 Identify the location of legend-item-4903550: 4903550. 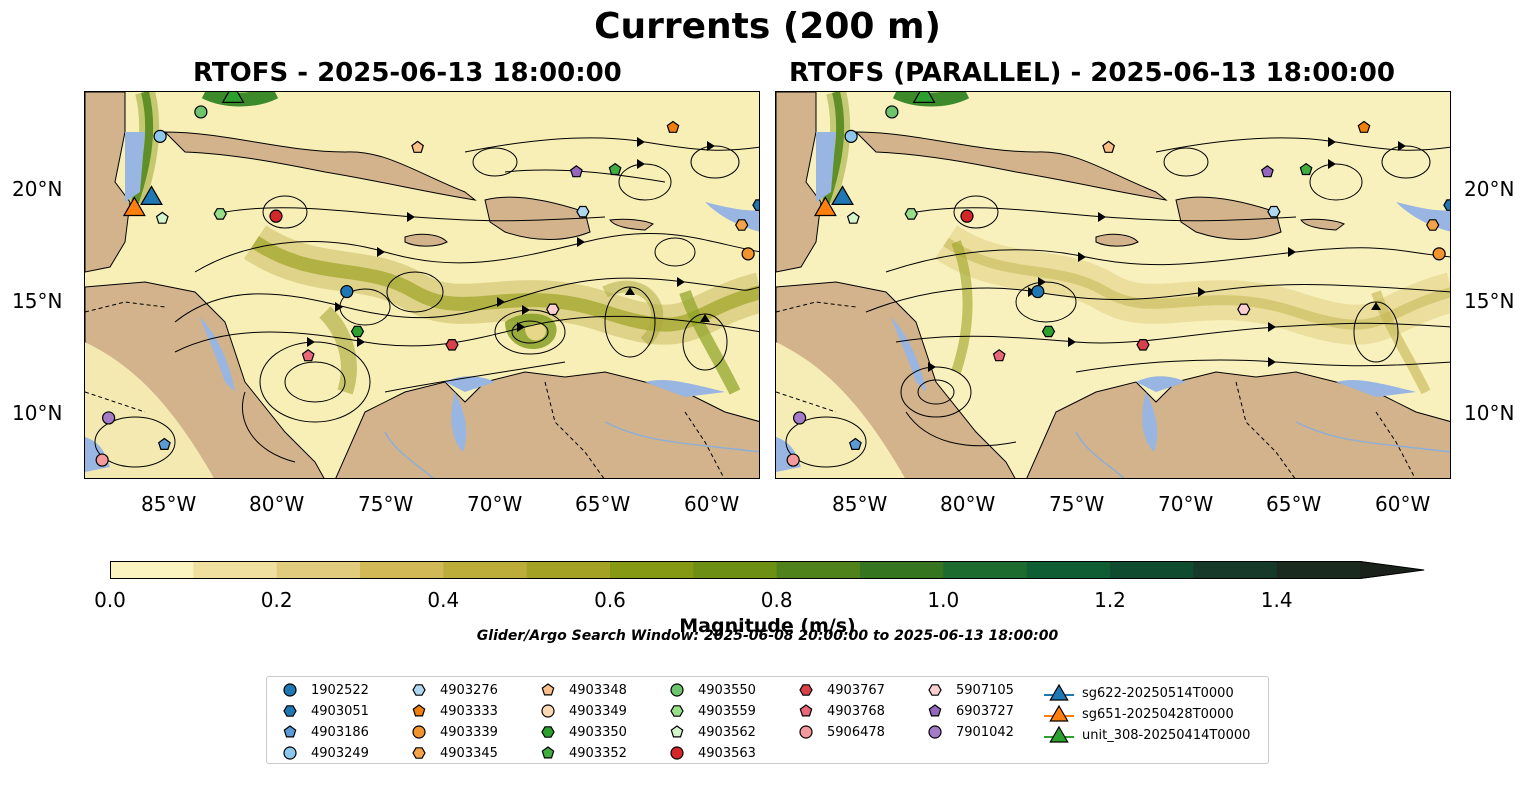
(710, 690).